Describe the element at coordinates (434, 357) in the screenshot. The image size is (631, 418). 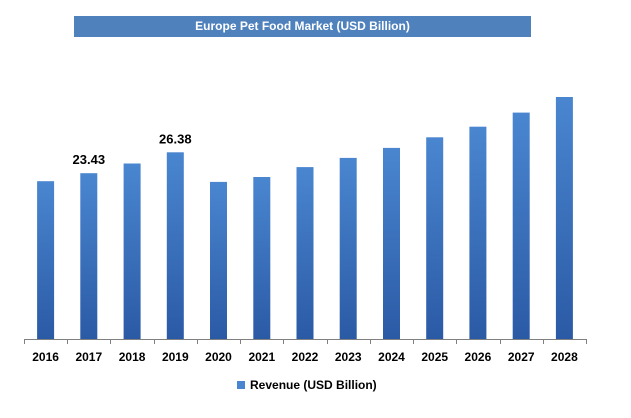
I see `x-tick-label-2025: 2025` at that location.